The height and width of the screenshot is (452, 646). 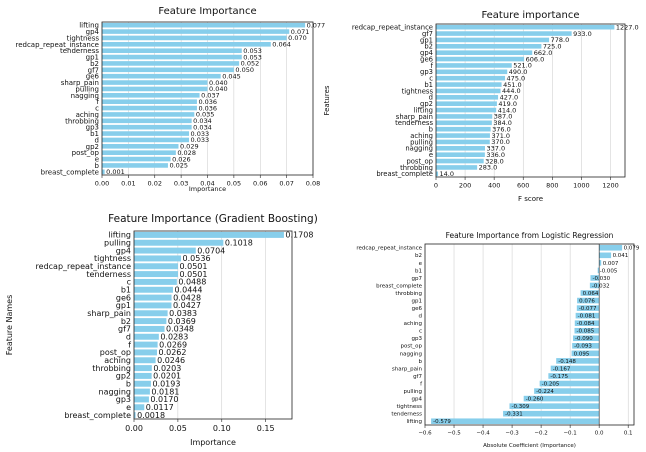 I want to click on data-label: 0.034, so click(x=202, y=127).